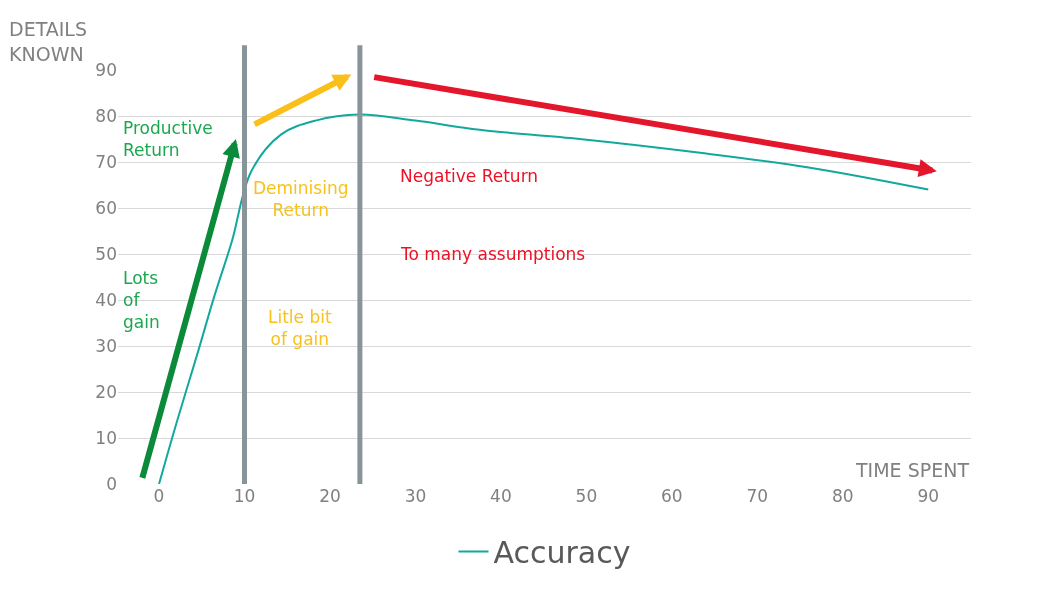  Describe the element at coordinates (244, 496) in the screenshot. I see `x-tick-label: 10` at that location.